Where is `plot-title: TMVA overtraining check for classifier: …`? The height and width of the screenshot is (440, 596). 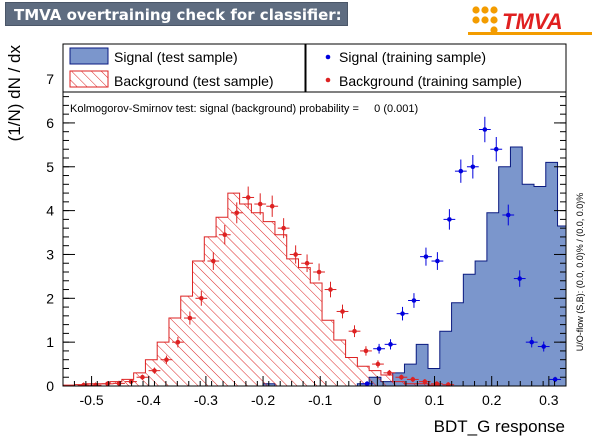 plot-title: TMVA overtraining check for classifier: … is located at coordinates (203, 14).